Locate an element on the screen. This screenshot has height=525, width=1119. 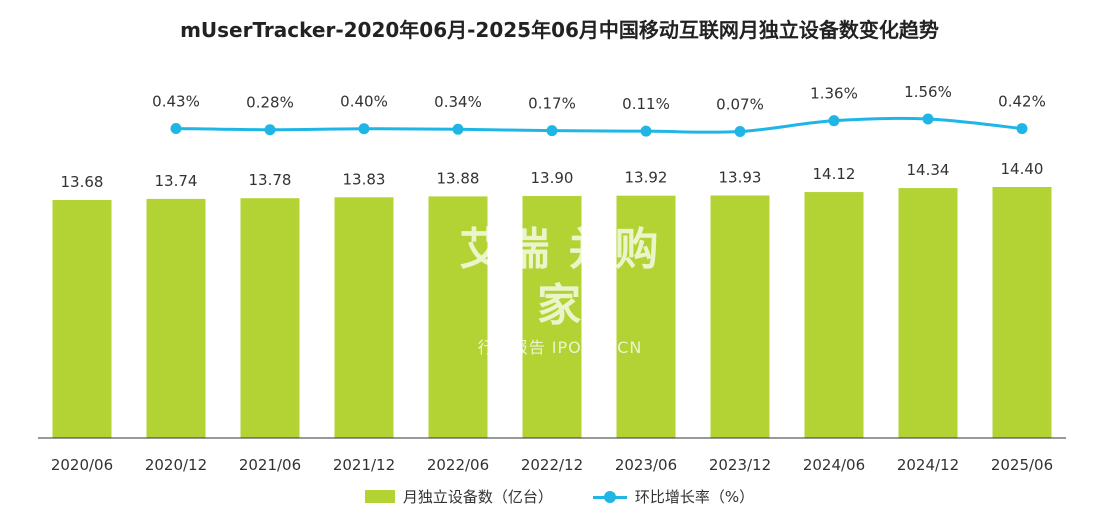
x-tick-label: 2023/06 is located at coordinates (646, 465).